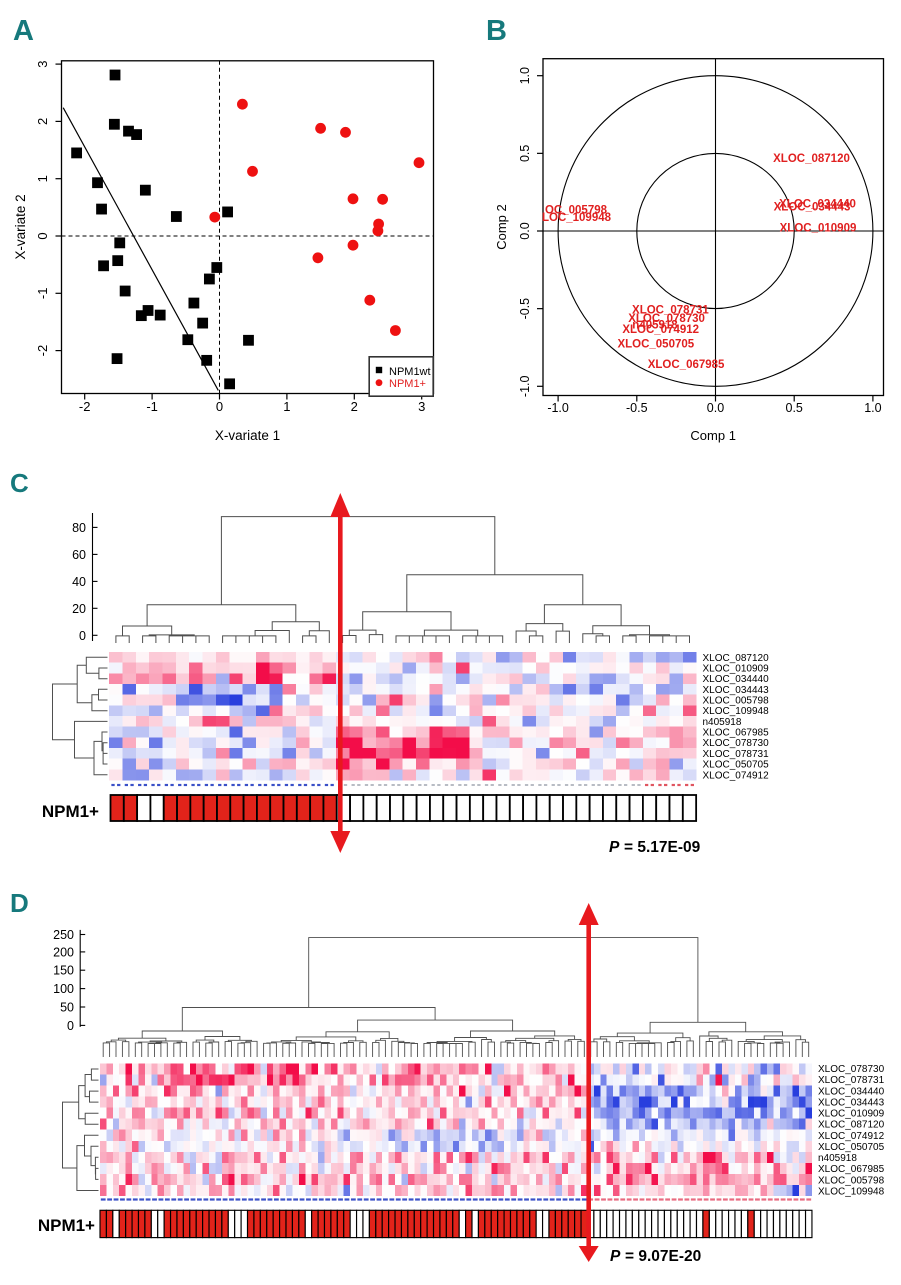 This screenshot has height=1285, width=901. What do you see at coordinates (23, 31) in the screenshot?
I see `svg-text: A` at bounding box center [23, 31].